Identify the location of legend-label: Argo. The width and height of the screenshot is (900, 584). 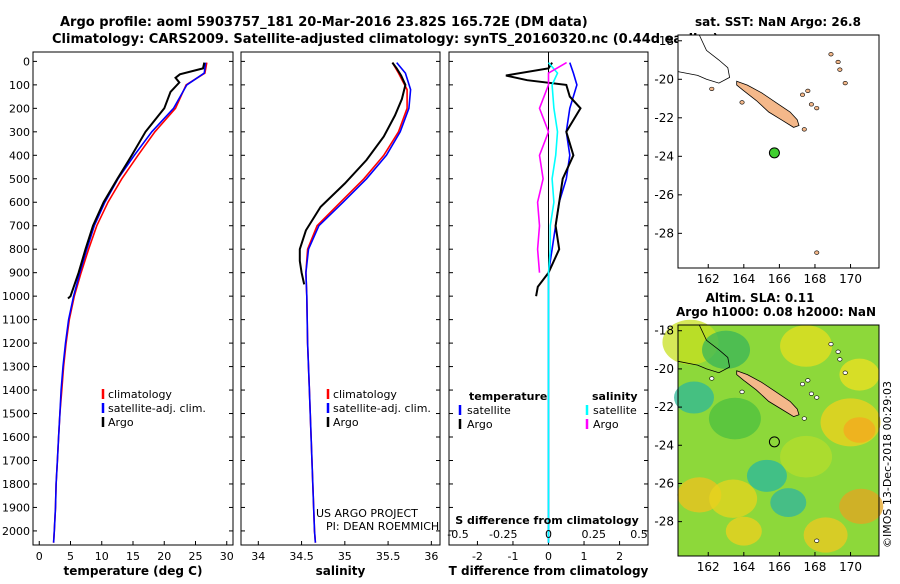
(606, 424).